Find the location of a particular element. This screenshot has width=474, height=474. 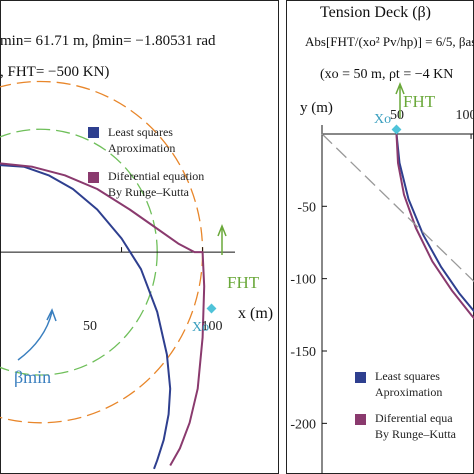

right-y-tick-label-150: -150 is located at coordinates (303, 352).